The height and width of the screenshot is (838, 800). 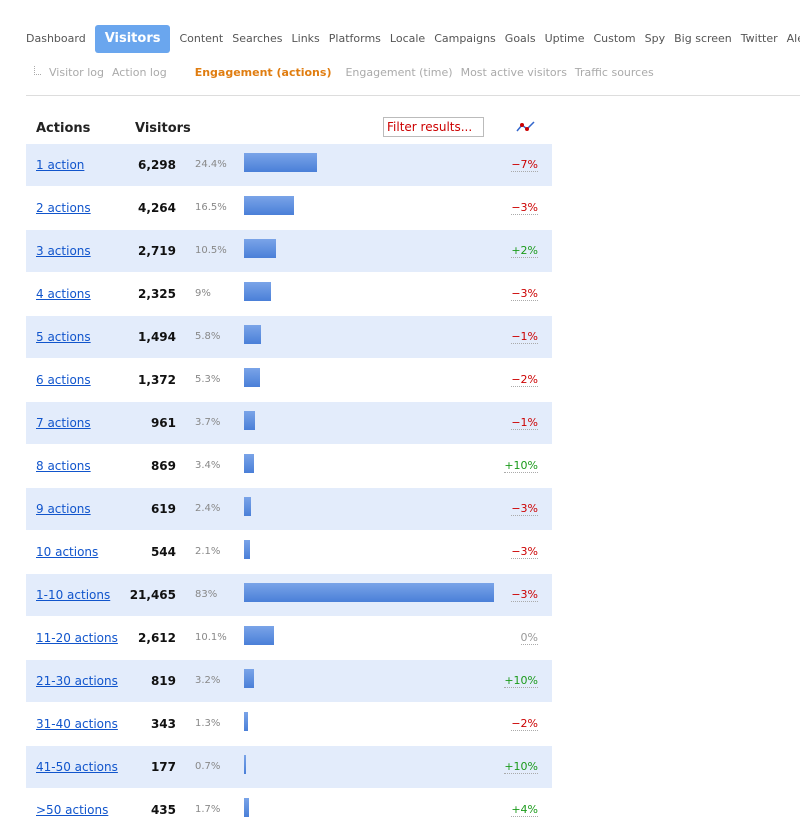 What do you see at coordinates (208, 809) in the screenshot?
I see `share-percent: 1.7%` at bounding box center [208, 809].